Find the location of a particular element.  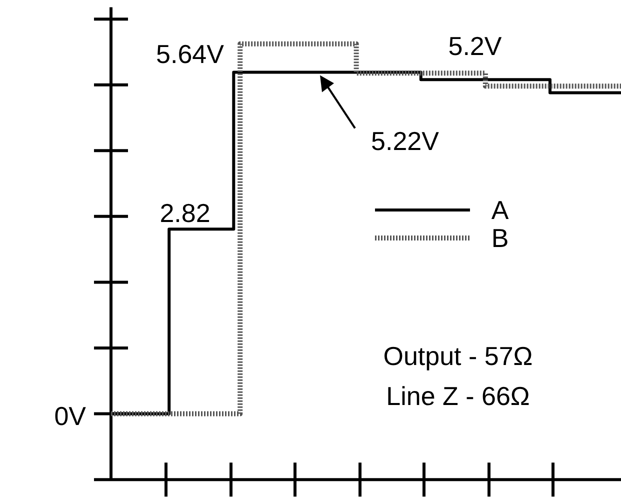

annotation: 5.22V is located at coordinates (405, 141).